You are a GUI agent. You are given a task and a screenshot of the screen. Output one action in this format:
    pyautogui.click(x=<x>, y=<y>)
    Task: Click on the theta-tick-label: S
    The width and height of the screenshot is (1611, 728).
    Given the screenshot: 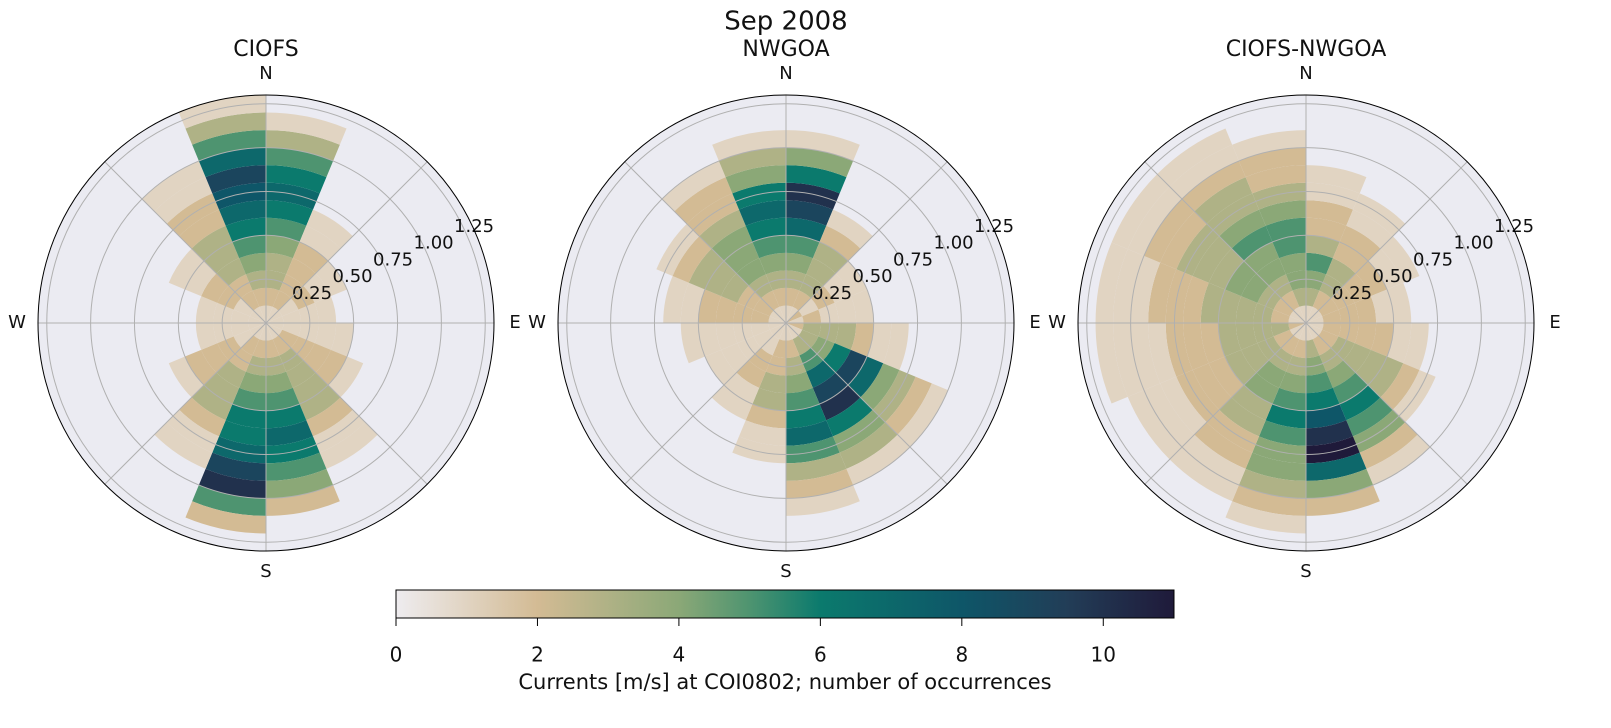 What is the action you would take?
    pyautogui.click(x=1305, y=571)
    